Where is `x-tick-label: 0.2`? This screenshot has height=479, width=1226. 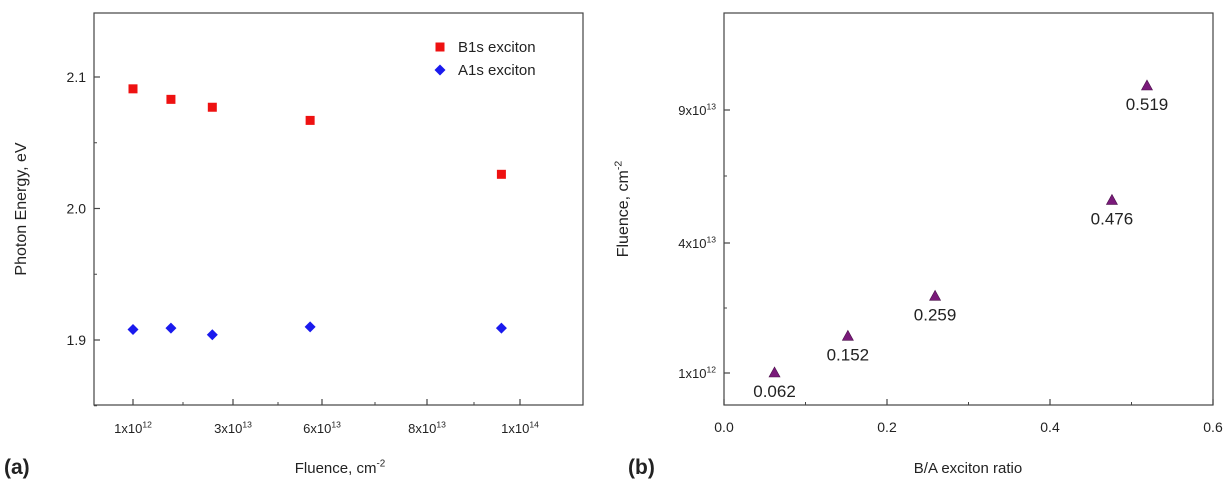
x-tick-label: 0.2 is located at coordinates (887, 427).